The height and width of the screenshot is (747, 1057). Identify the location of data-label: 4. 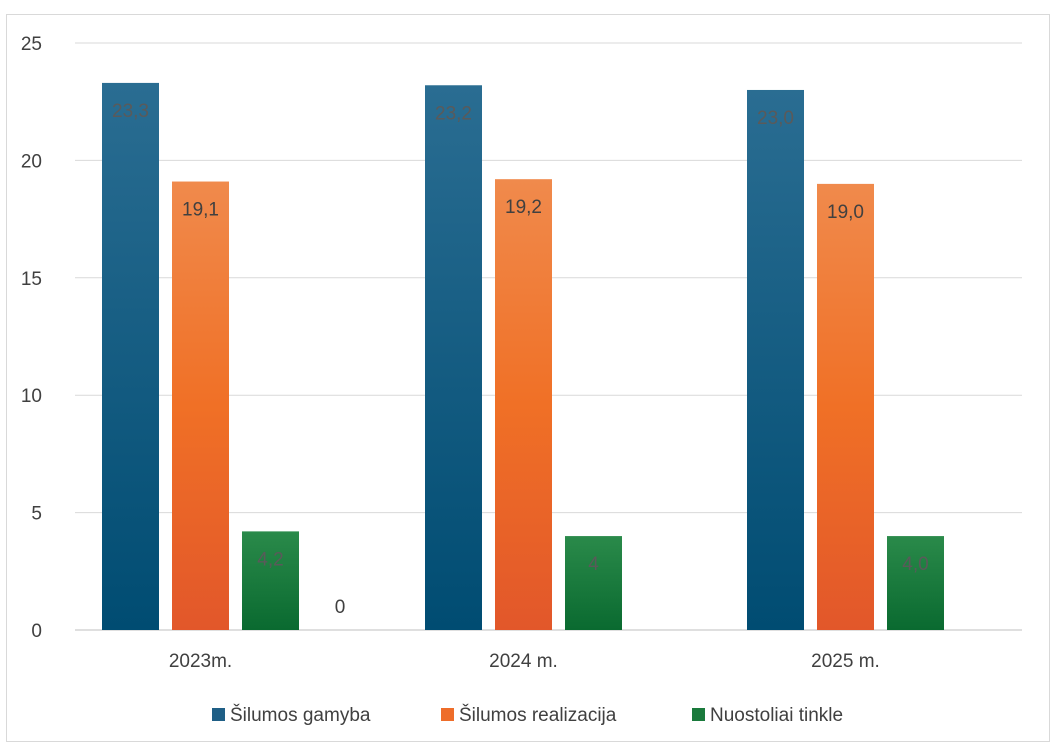
(593, 564).